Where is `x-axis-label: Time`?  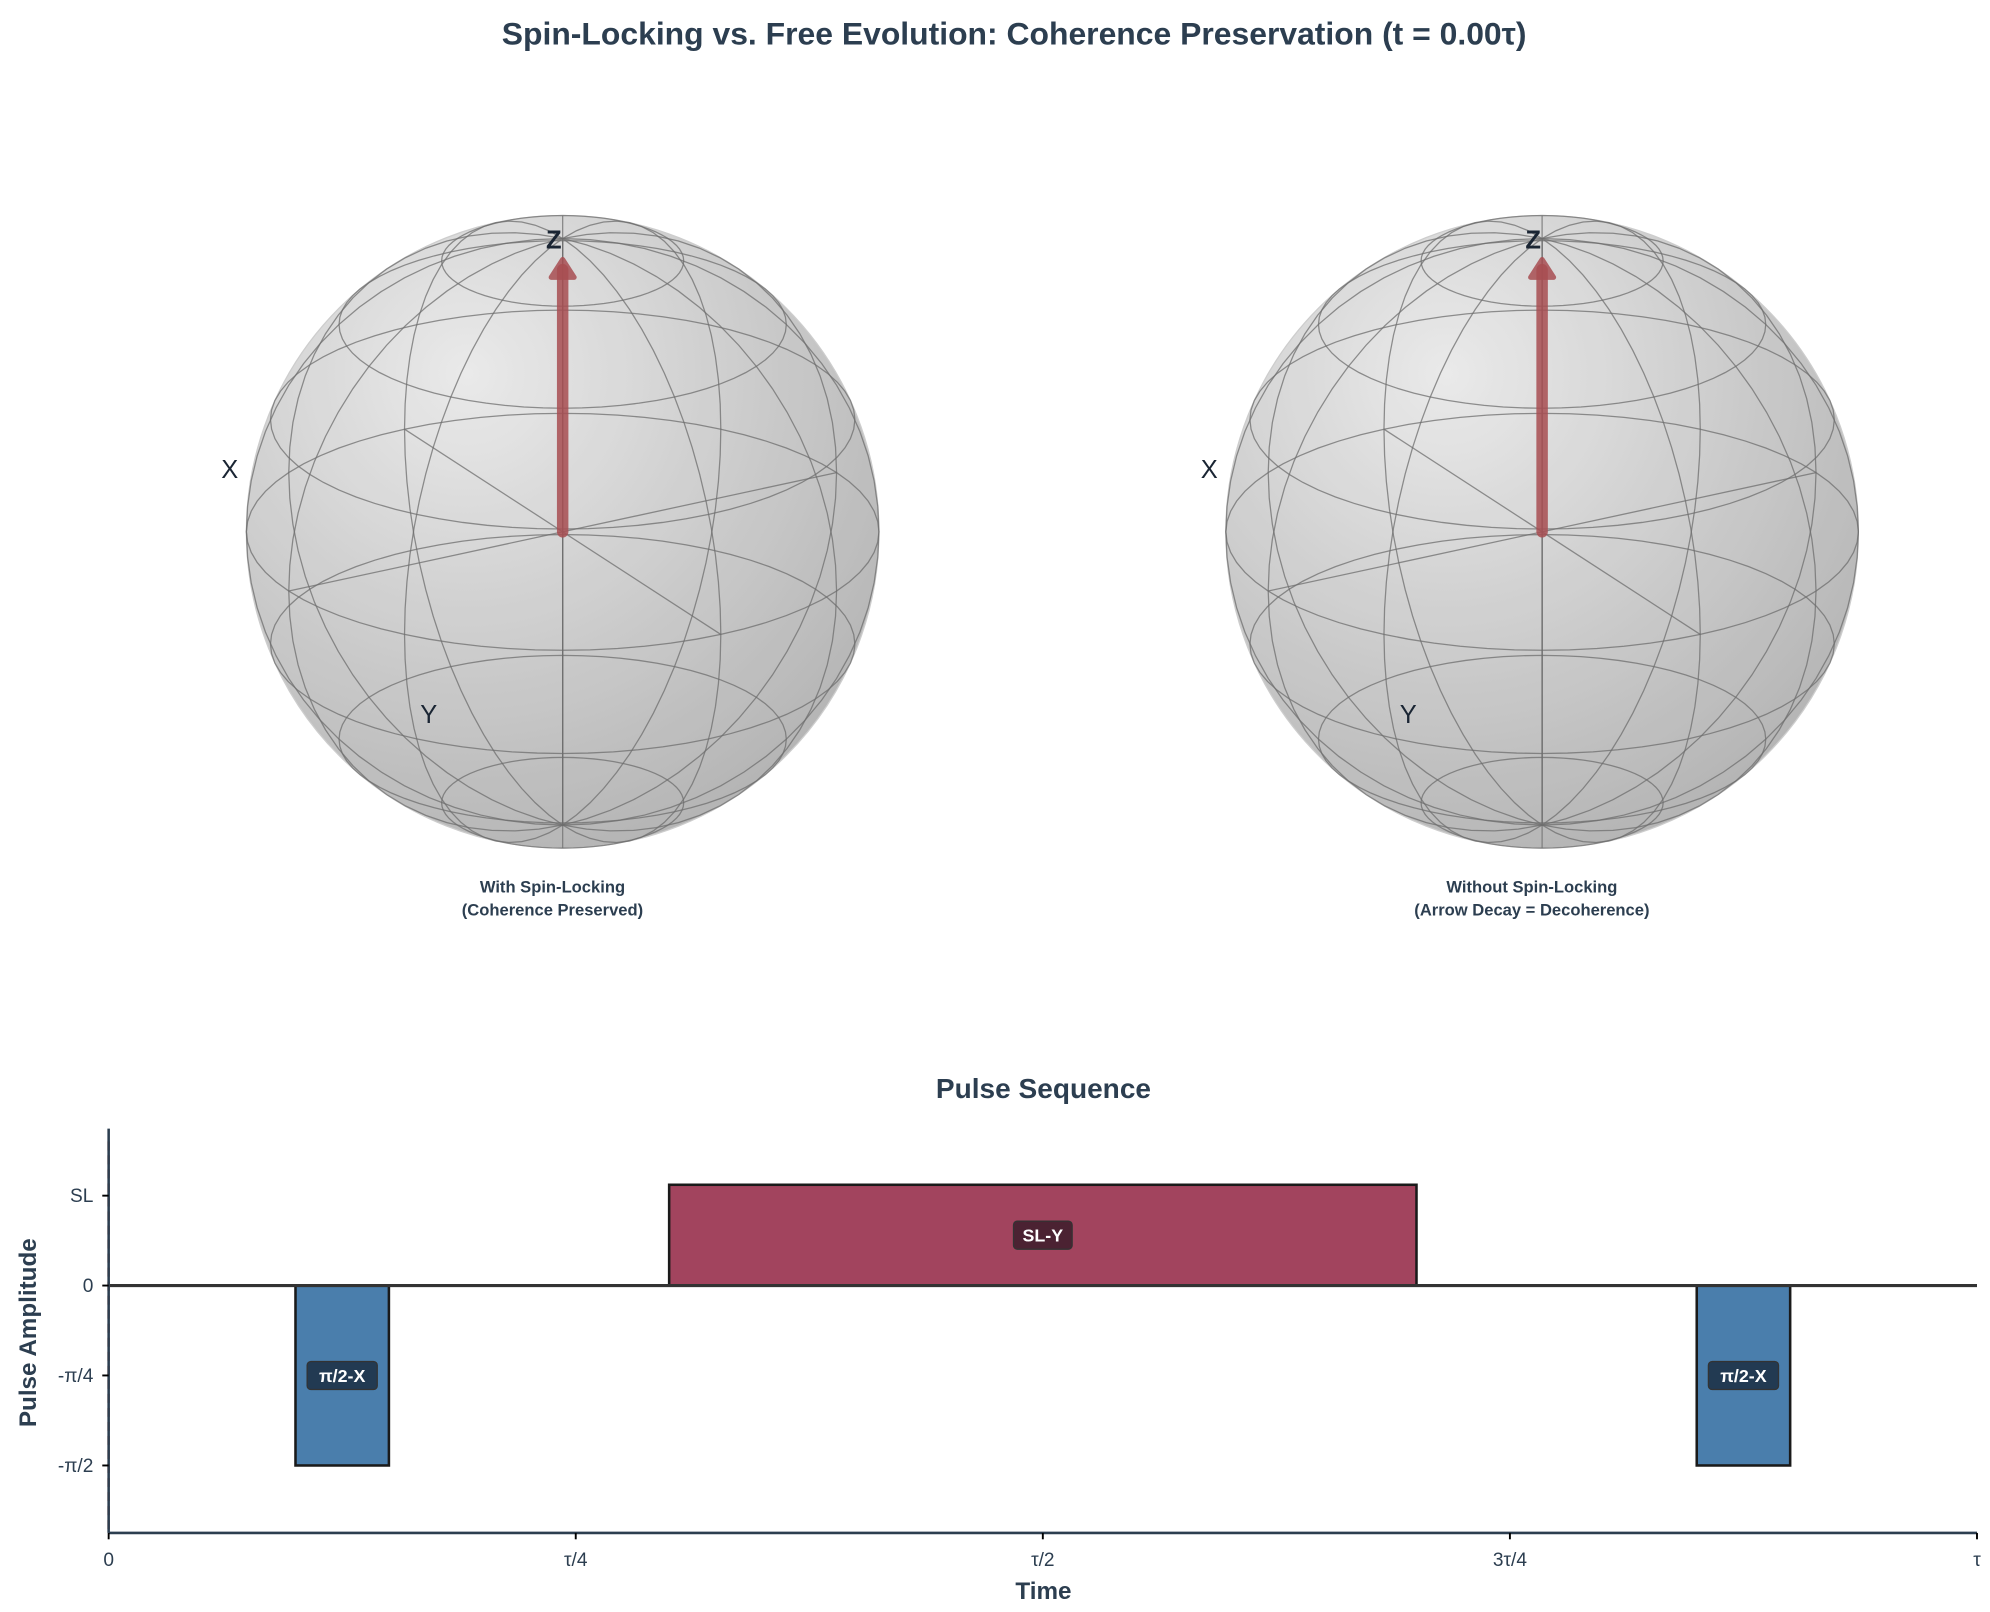
x-axis-label: Time is located at coordinates (1043, 1591).